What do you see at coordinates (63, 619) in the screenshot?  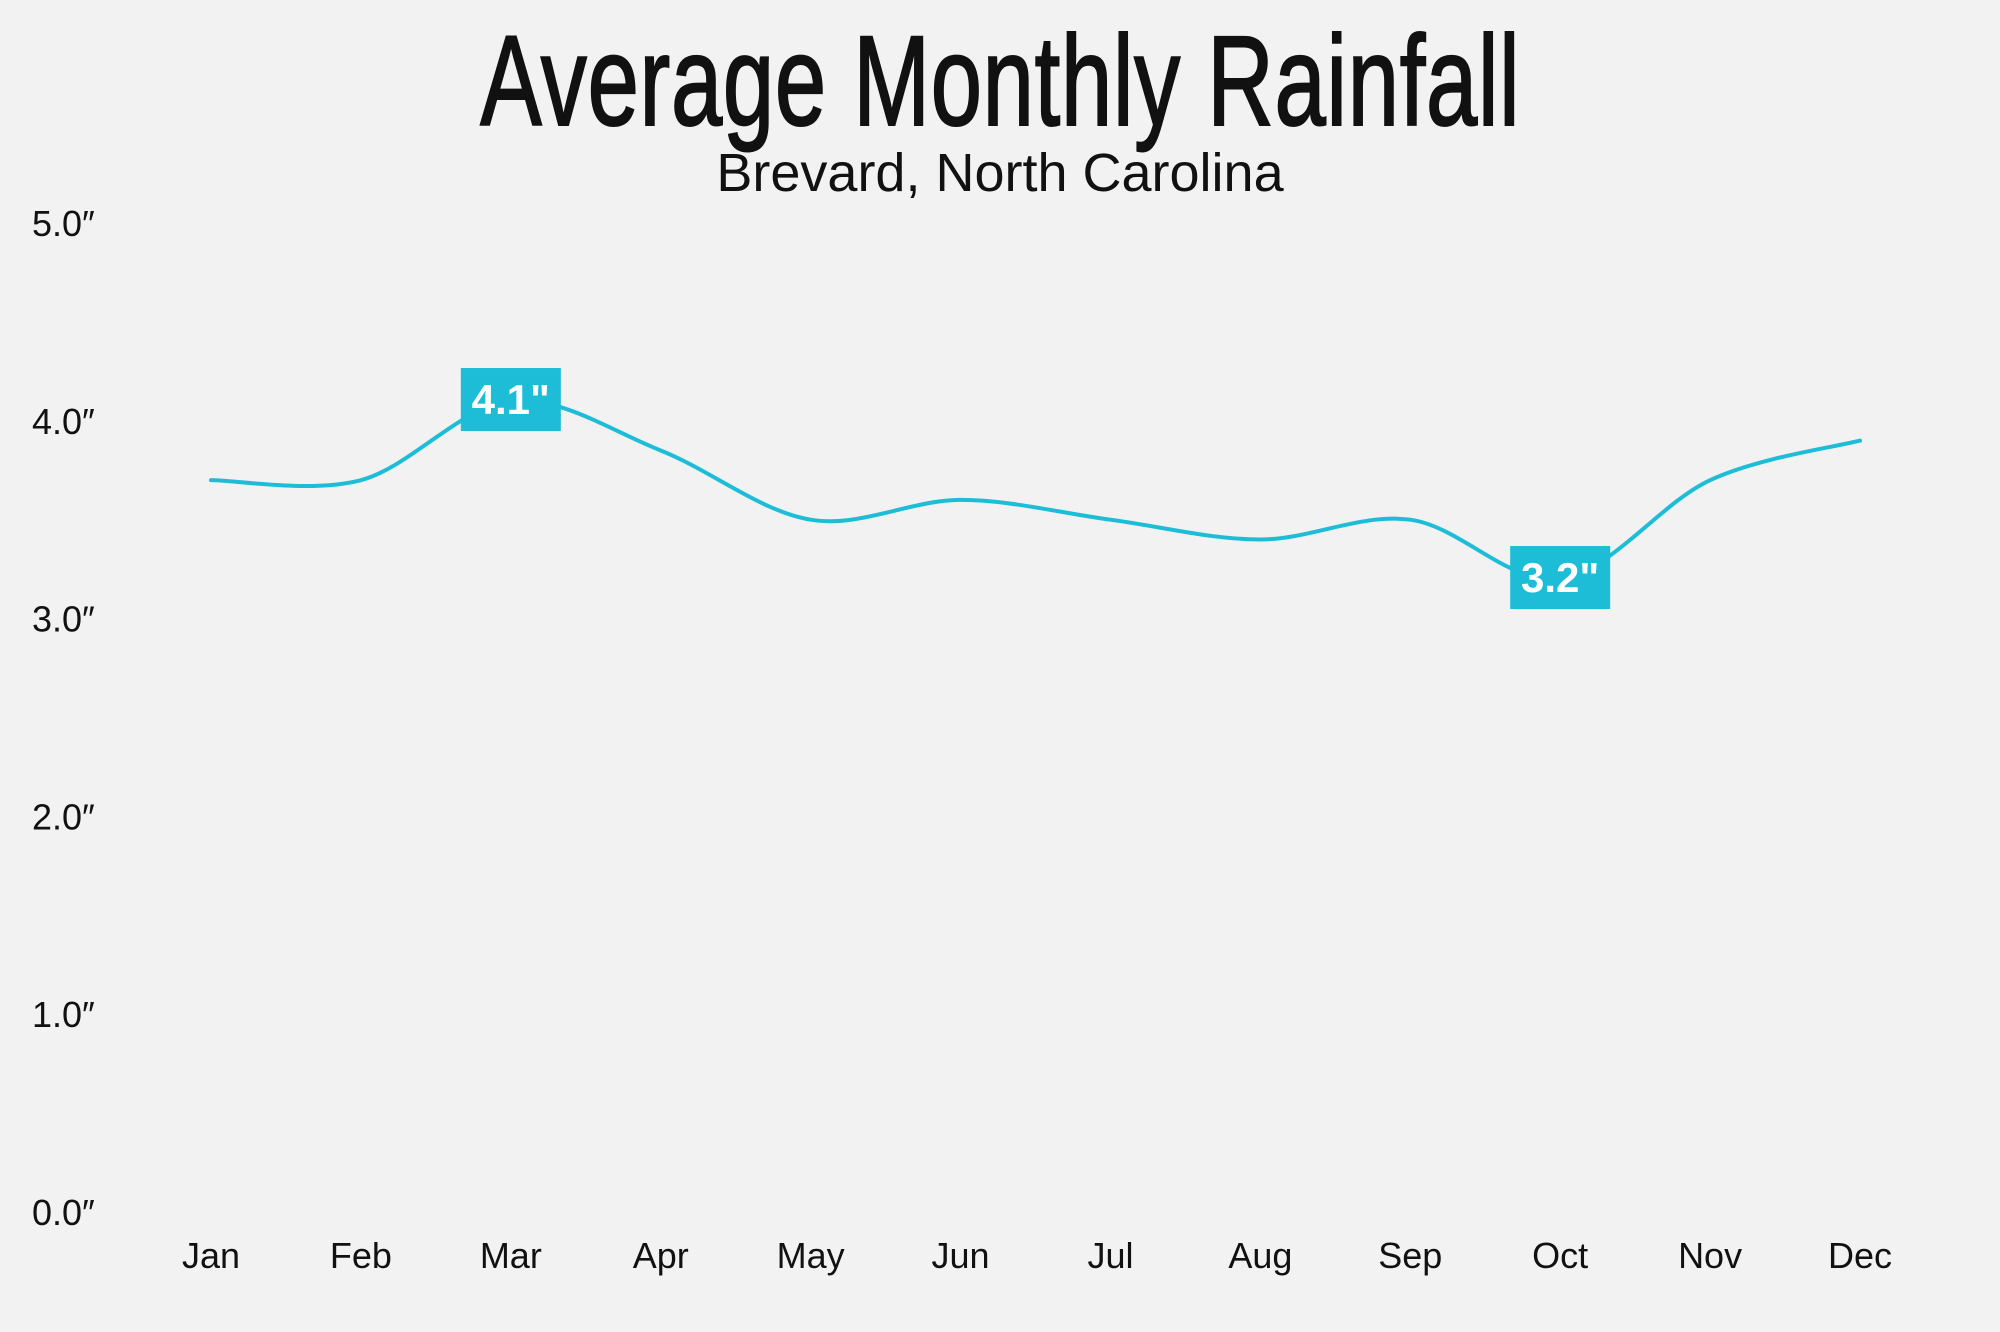 I see `y-tick-label: 3.0″` at bounding box center [63, 619].